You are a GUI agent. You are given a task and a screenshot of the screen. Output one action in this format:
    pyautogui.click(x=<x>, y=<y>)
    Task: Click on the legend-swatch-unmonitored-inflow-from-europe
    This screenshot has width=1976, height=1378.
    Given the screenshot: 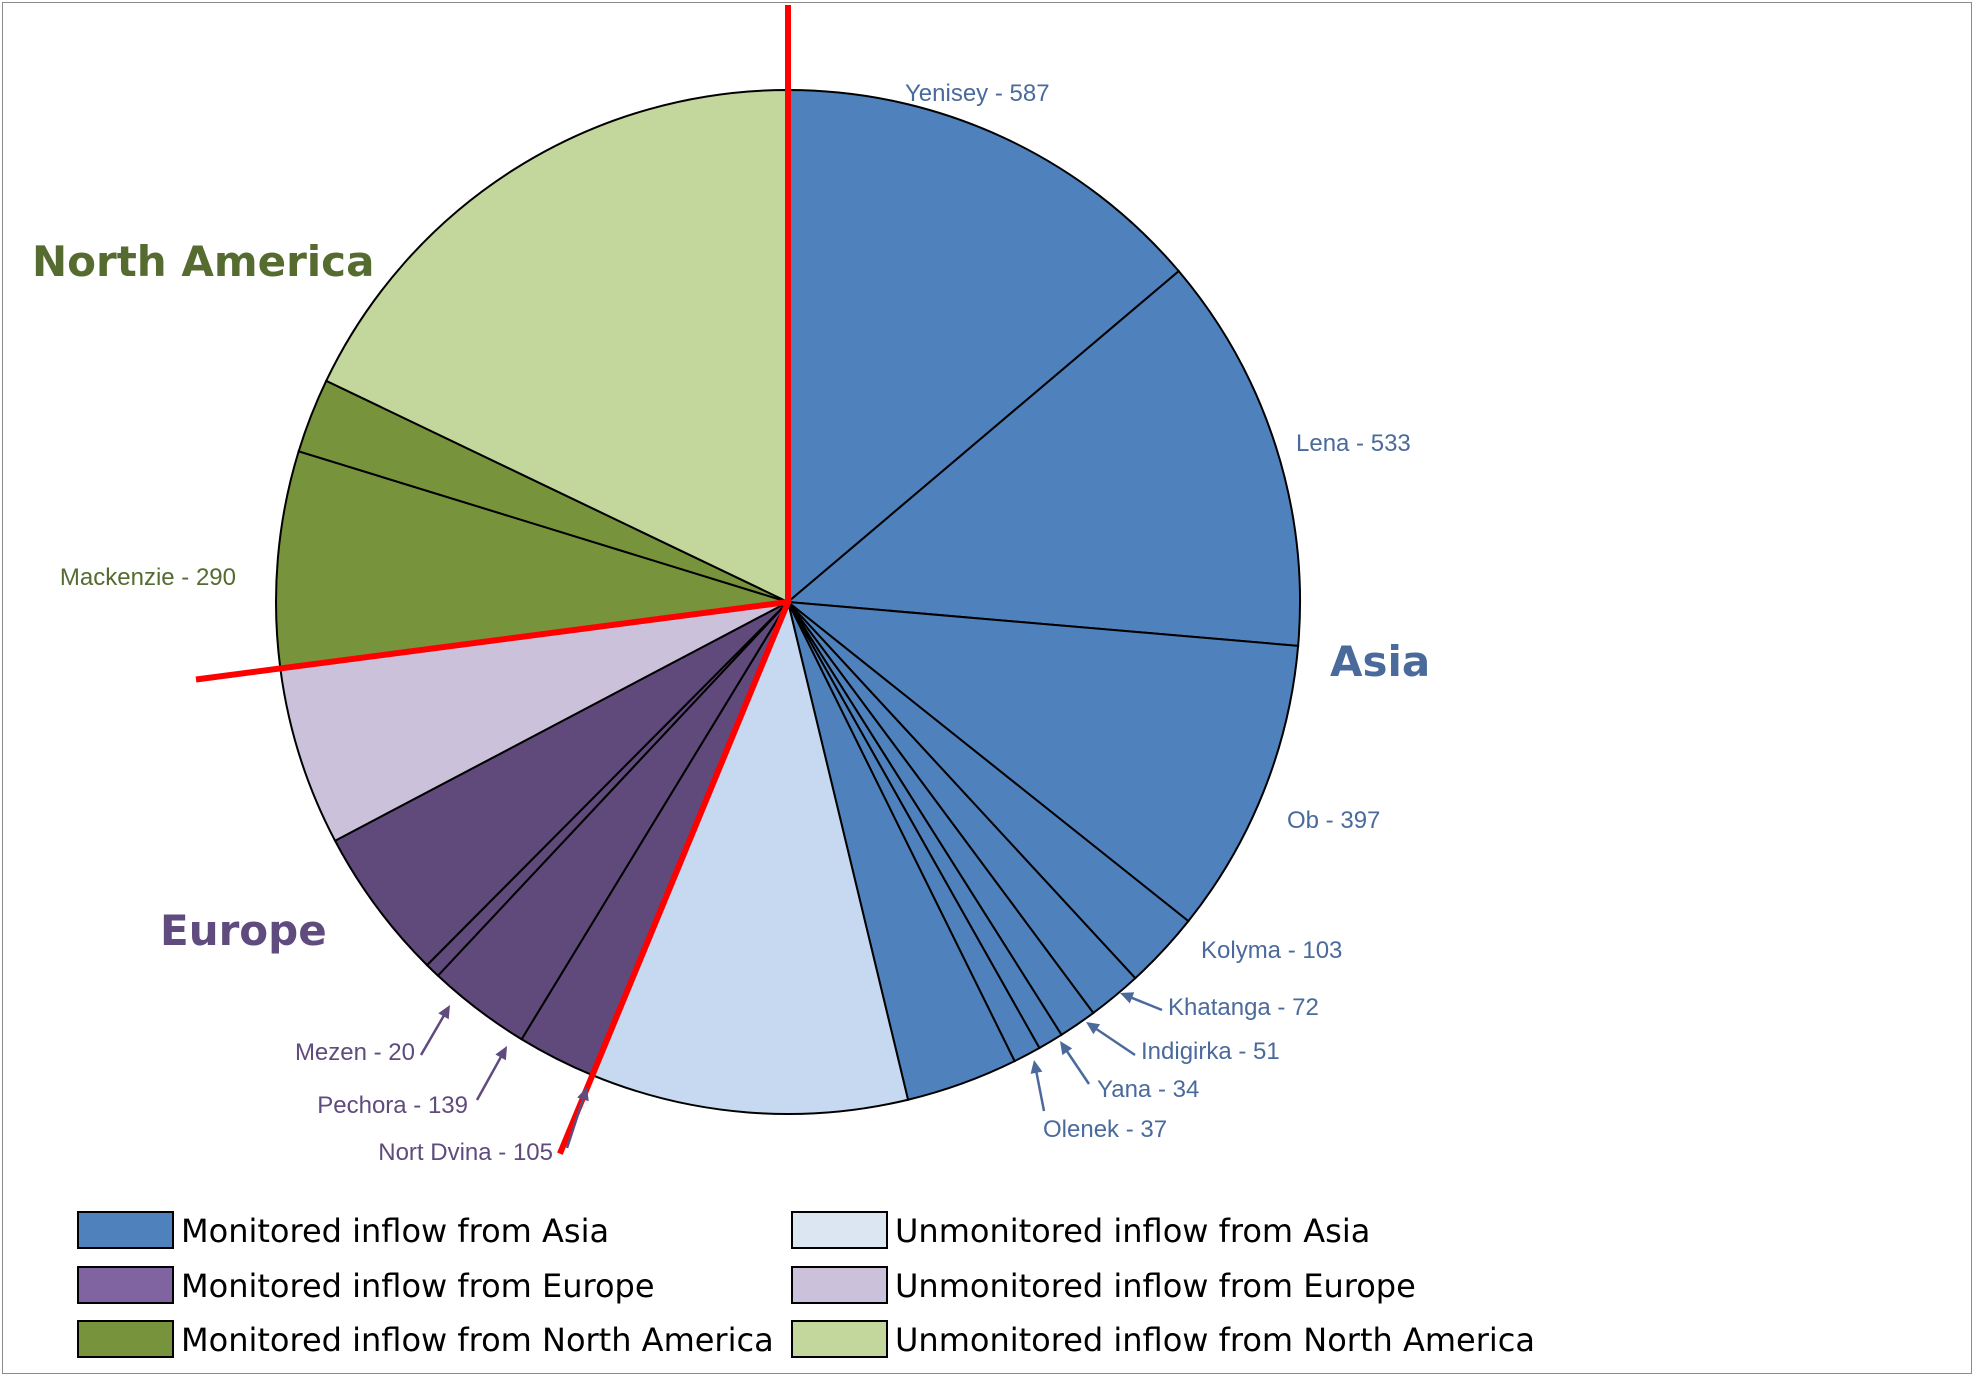 What is the action you would take?
    pyautogui.click(x=839, y=1285)
    